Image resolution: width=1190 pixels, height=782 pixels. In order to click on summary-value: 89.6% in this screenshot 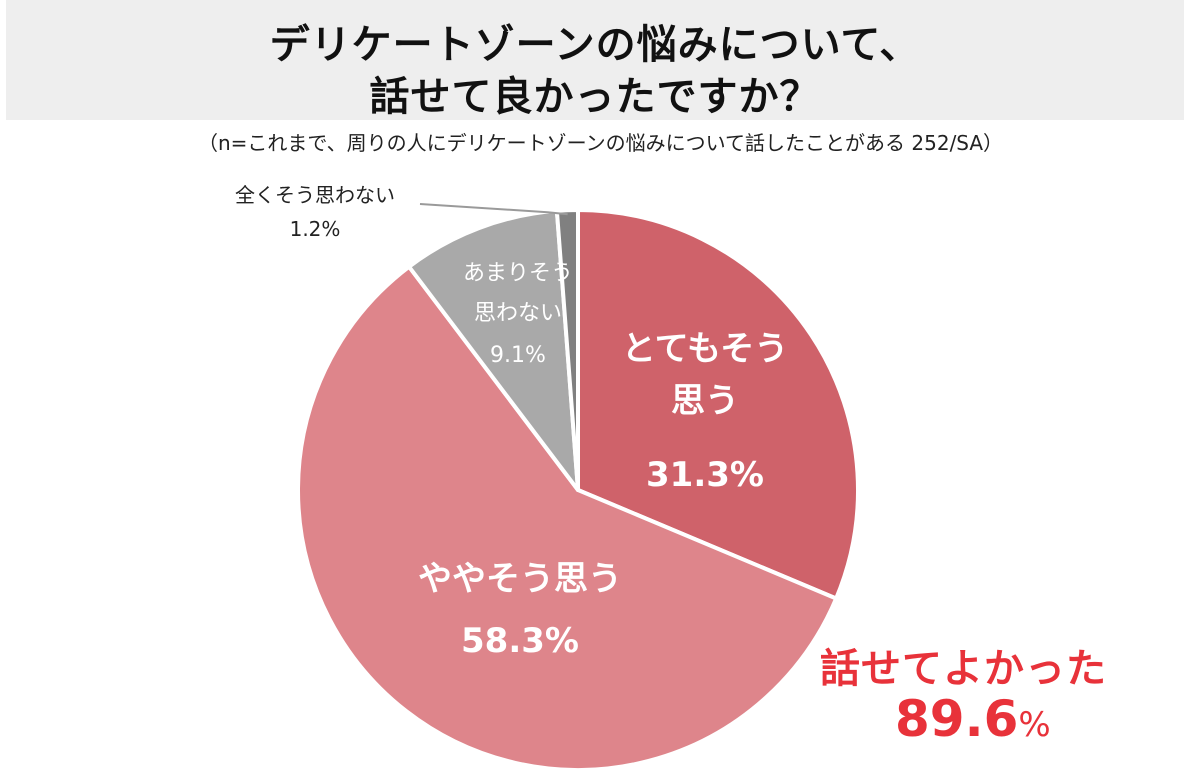, I will do `click(973, 719)`.